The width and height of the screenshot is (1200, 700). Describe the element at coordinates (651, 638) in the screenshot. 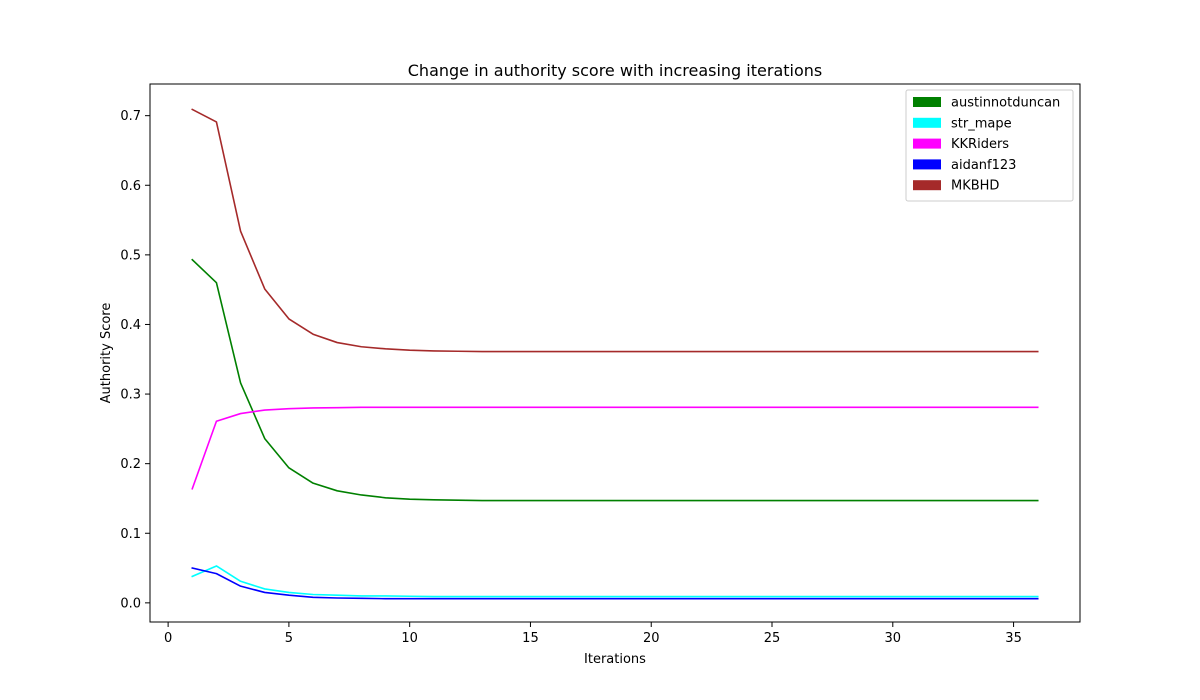

I see `x-tick-label: 20` at that location.